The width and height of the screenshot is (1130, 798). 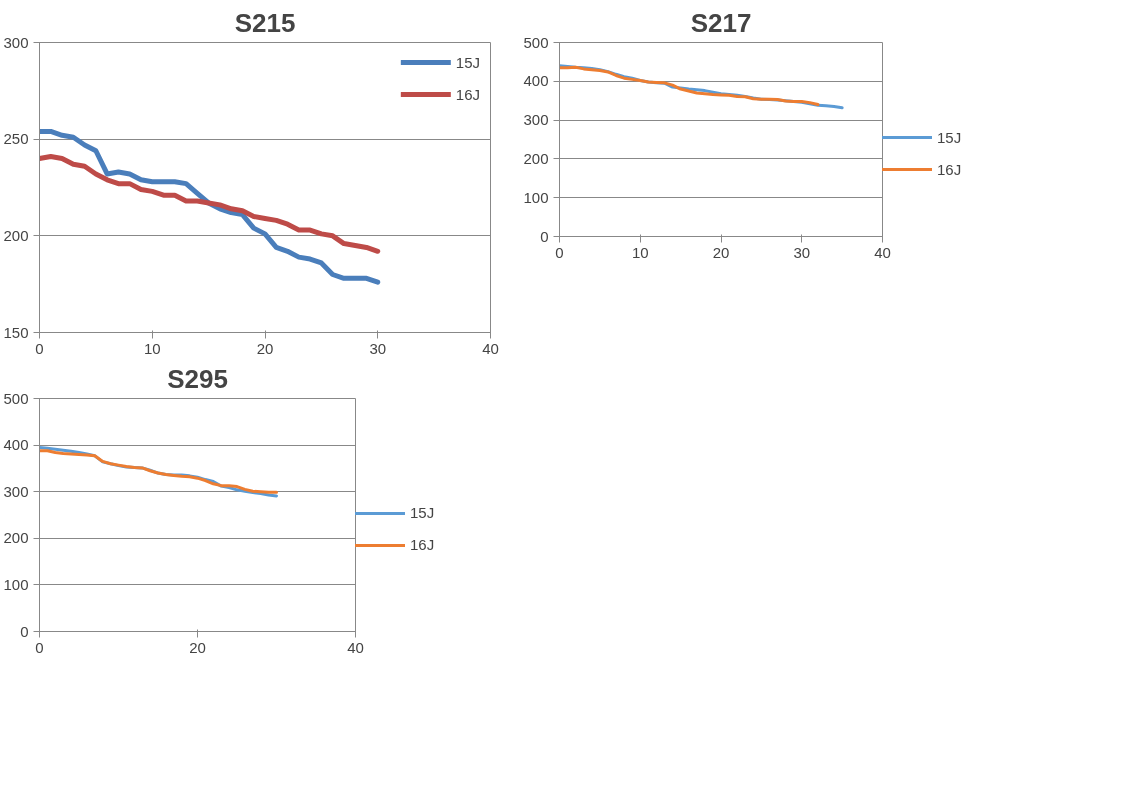 I want to click on chart-title: S295, so click(x=197, y=378).